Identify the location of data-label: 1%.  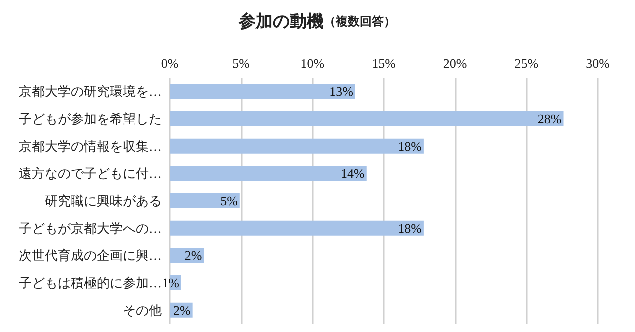
(171, 283).